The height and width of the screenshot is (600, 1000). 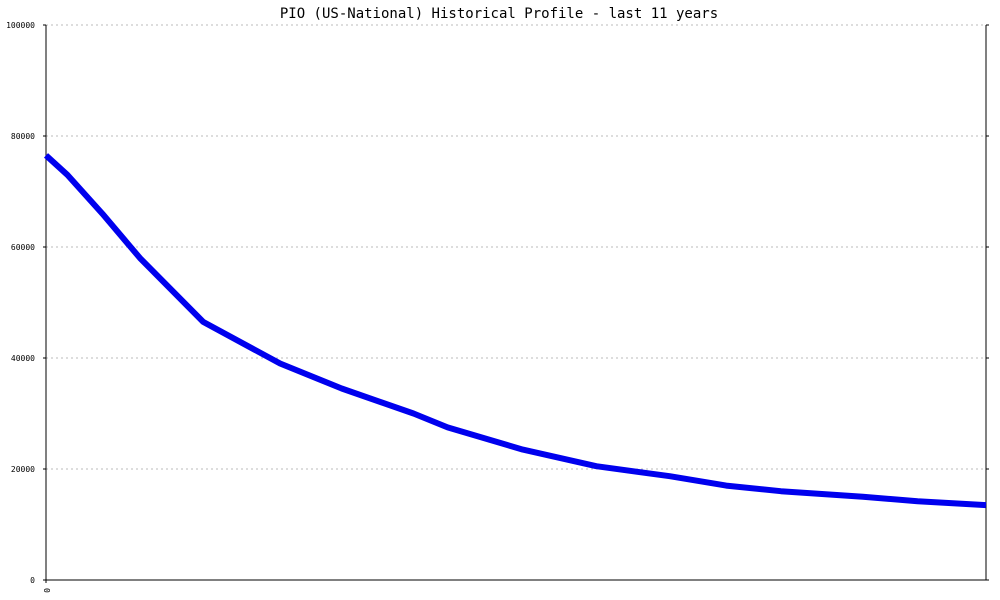 What do you see at coordinates (32, 580) in the screenshot?
I see `y-tick-label: 0` at bounding box center [32, 580].